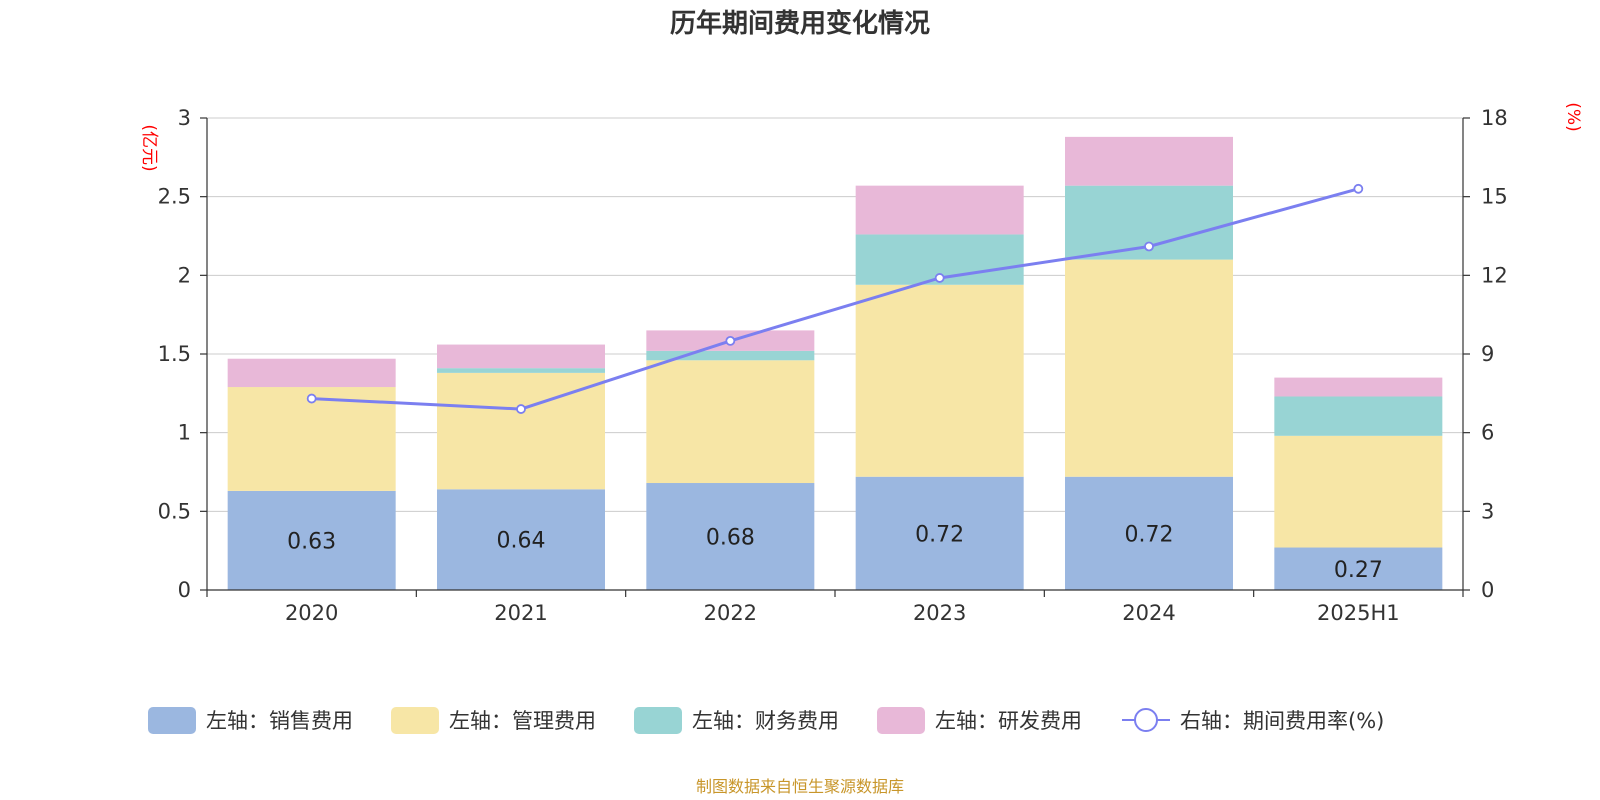 Image resolution: width=1600 pixels, height=800 pixels. I want to click on right-tick-label: 0, so click(1487, 590).